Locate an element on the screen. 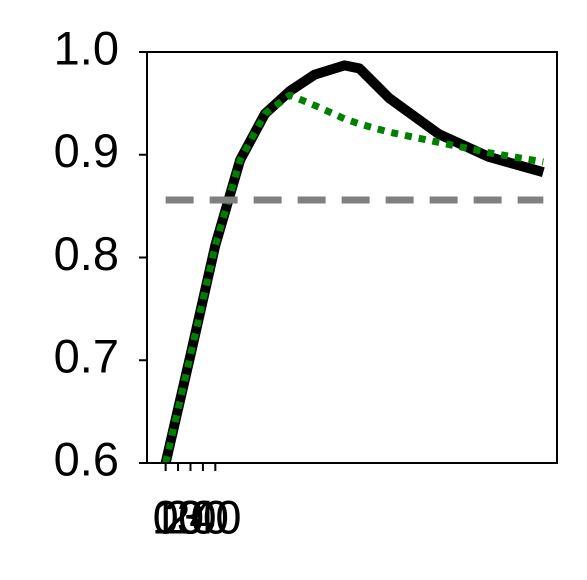 This screenshot has width=587, height=580. y-tick-label: 0.6 is located at coordinates (86, 458).